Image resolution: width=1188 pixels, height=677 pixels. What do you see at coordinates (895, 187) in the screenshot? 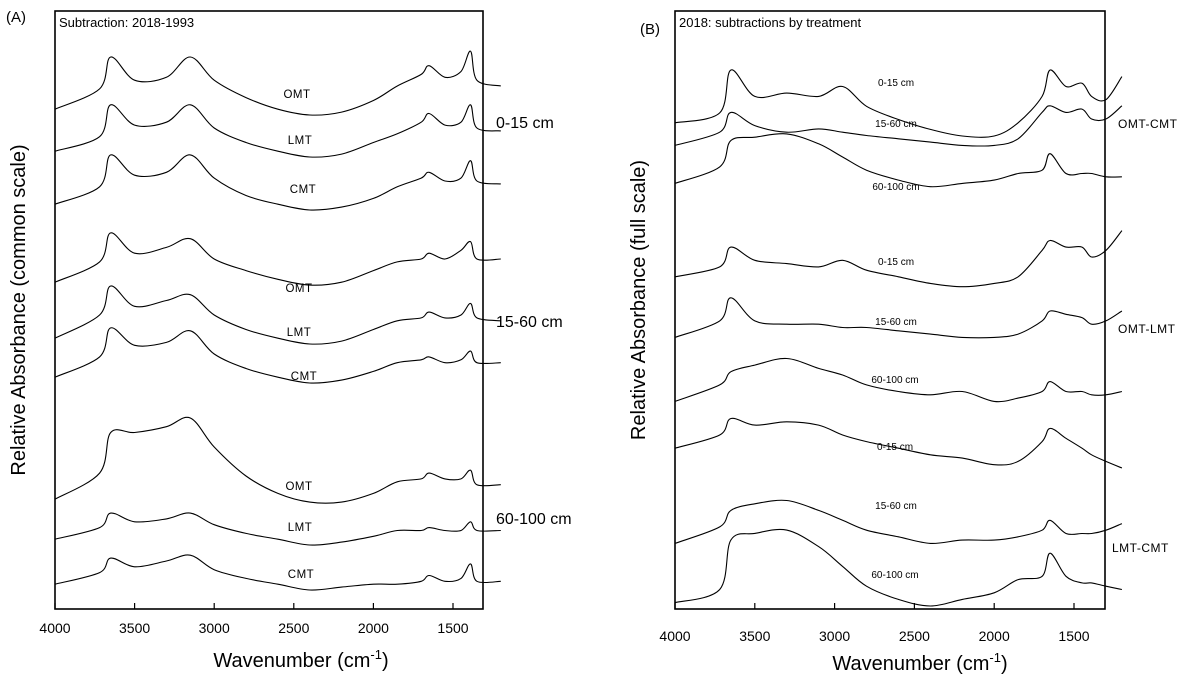
I see `panel-b-sample-label-3: 60-100 cm` at bounding box center [895, 187].